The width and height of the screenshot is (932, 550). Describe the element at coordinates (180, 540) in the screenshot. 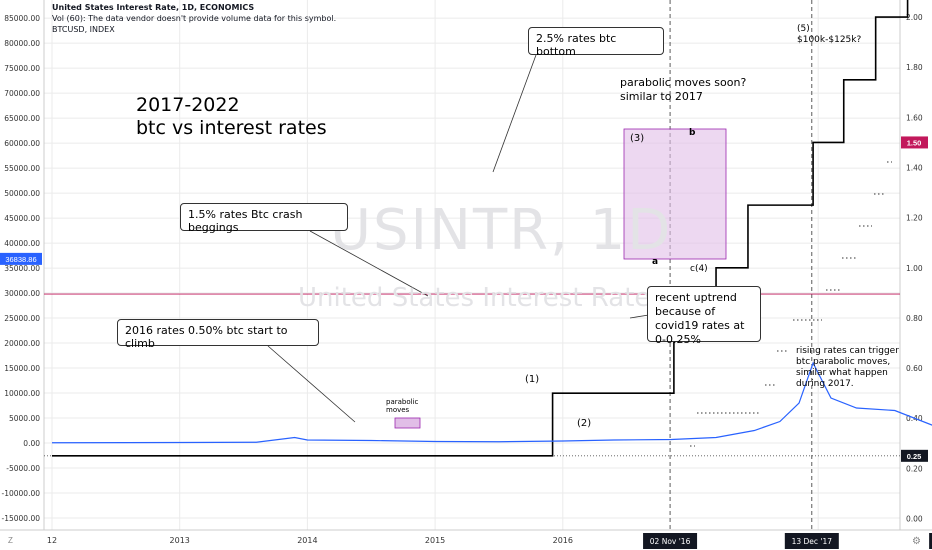

I see `x-axis-tick-label: 2013` at that location.